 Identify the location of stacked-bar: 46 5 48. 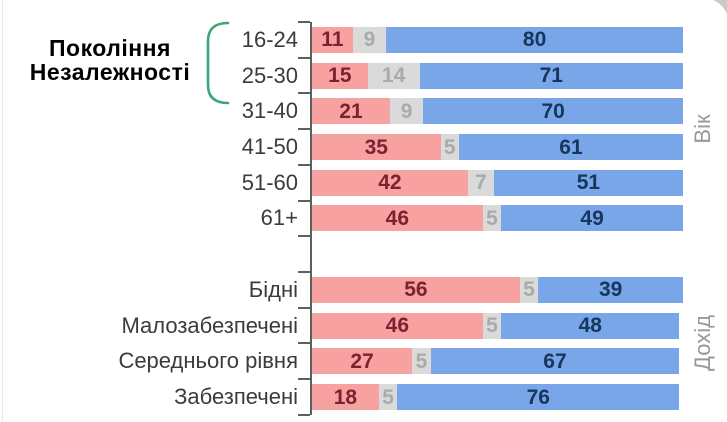
(497, 325).